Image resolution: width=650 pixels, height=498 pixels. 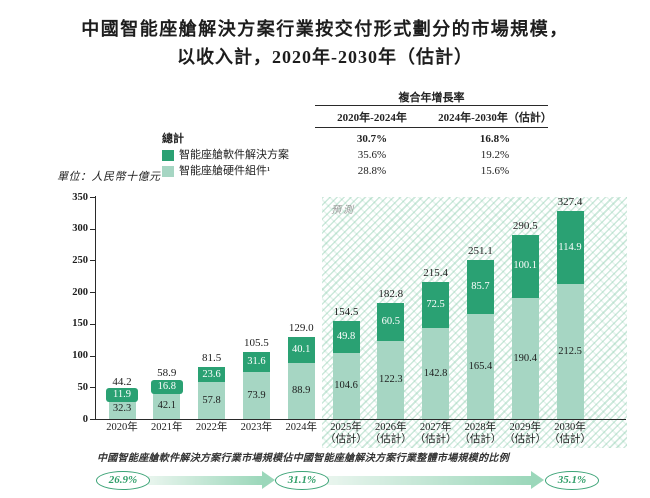 What do you see at coordinates (346, 337) in the screenshot?
I see `bar-segment-software-2025年` at bounding box center [346, 337].